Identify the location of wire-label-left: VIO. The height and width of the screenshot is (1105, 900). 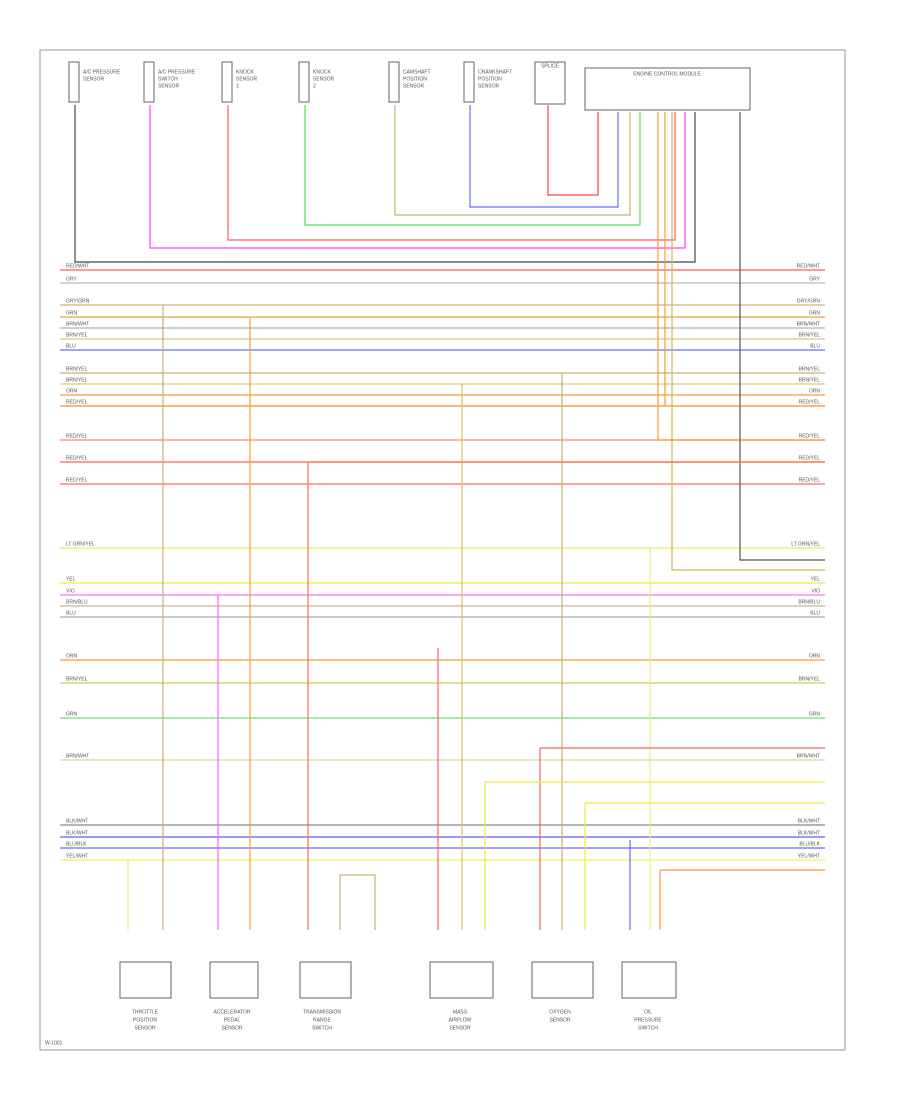
(70, 591).